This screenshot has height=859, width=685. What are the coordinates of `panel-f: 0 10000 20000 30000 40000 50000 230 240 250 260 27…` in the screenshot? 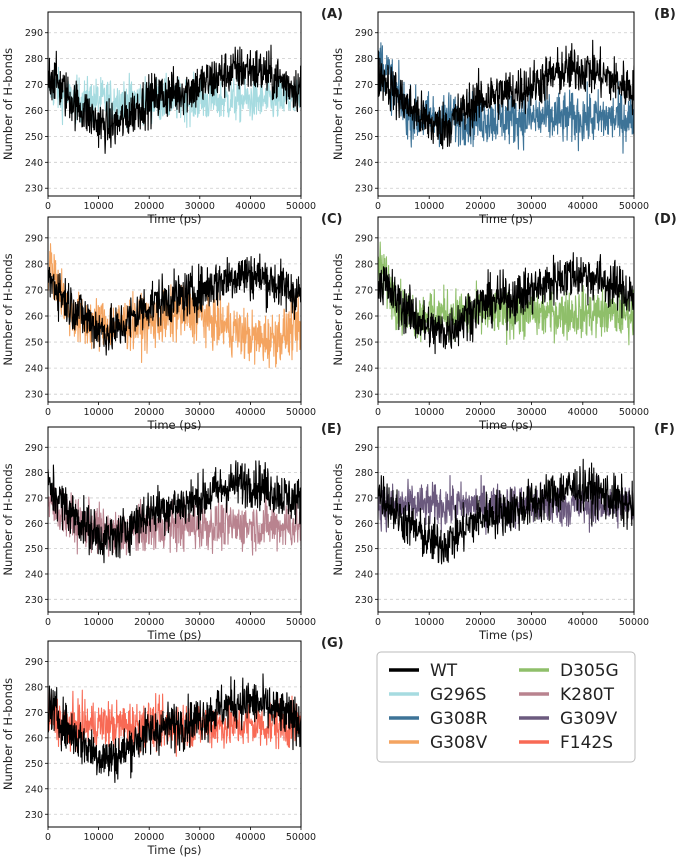 It's located at (503, 532).